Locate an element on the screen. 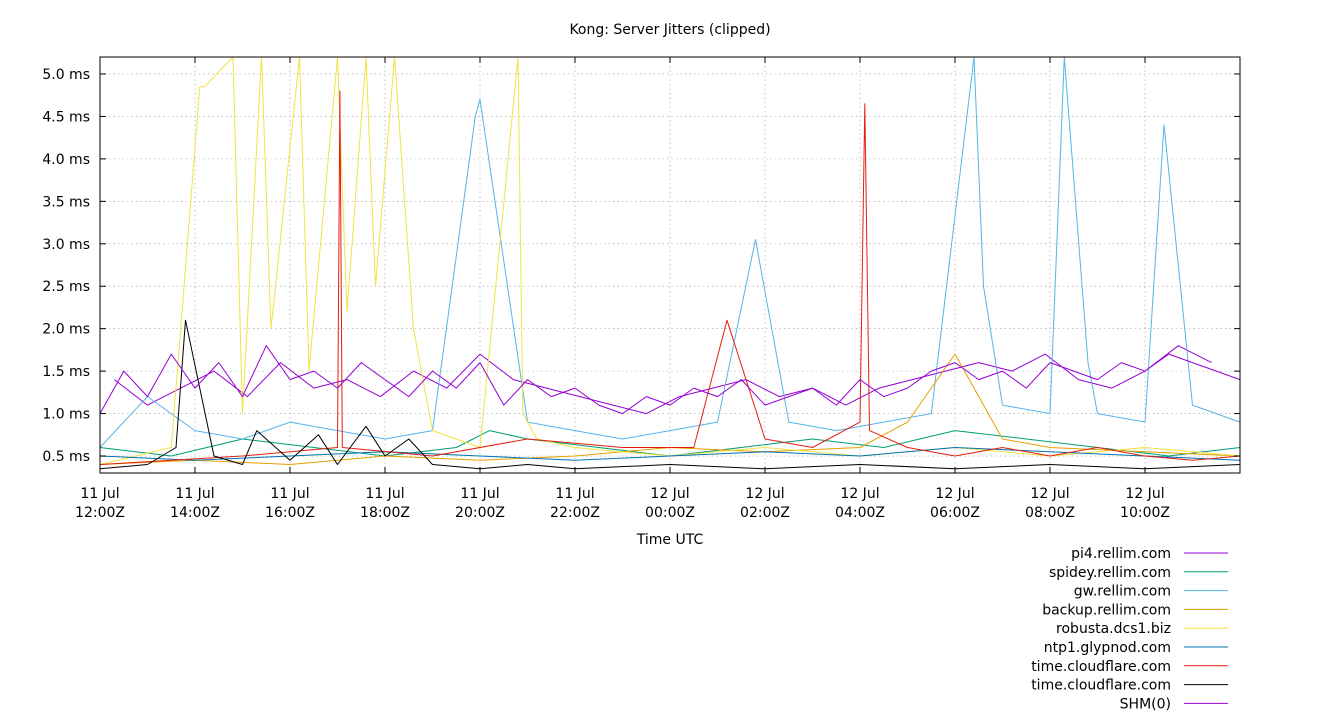  y-tick-label: 1.5 ms is located at coordinates (66, 372).